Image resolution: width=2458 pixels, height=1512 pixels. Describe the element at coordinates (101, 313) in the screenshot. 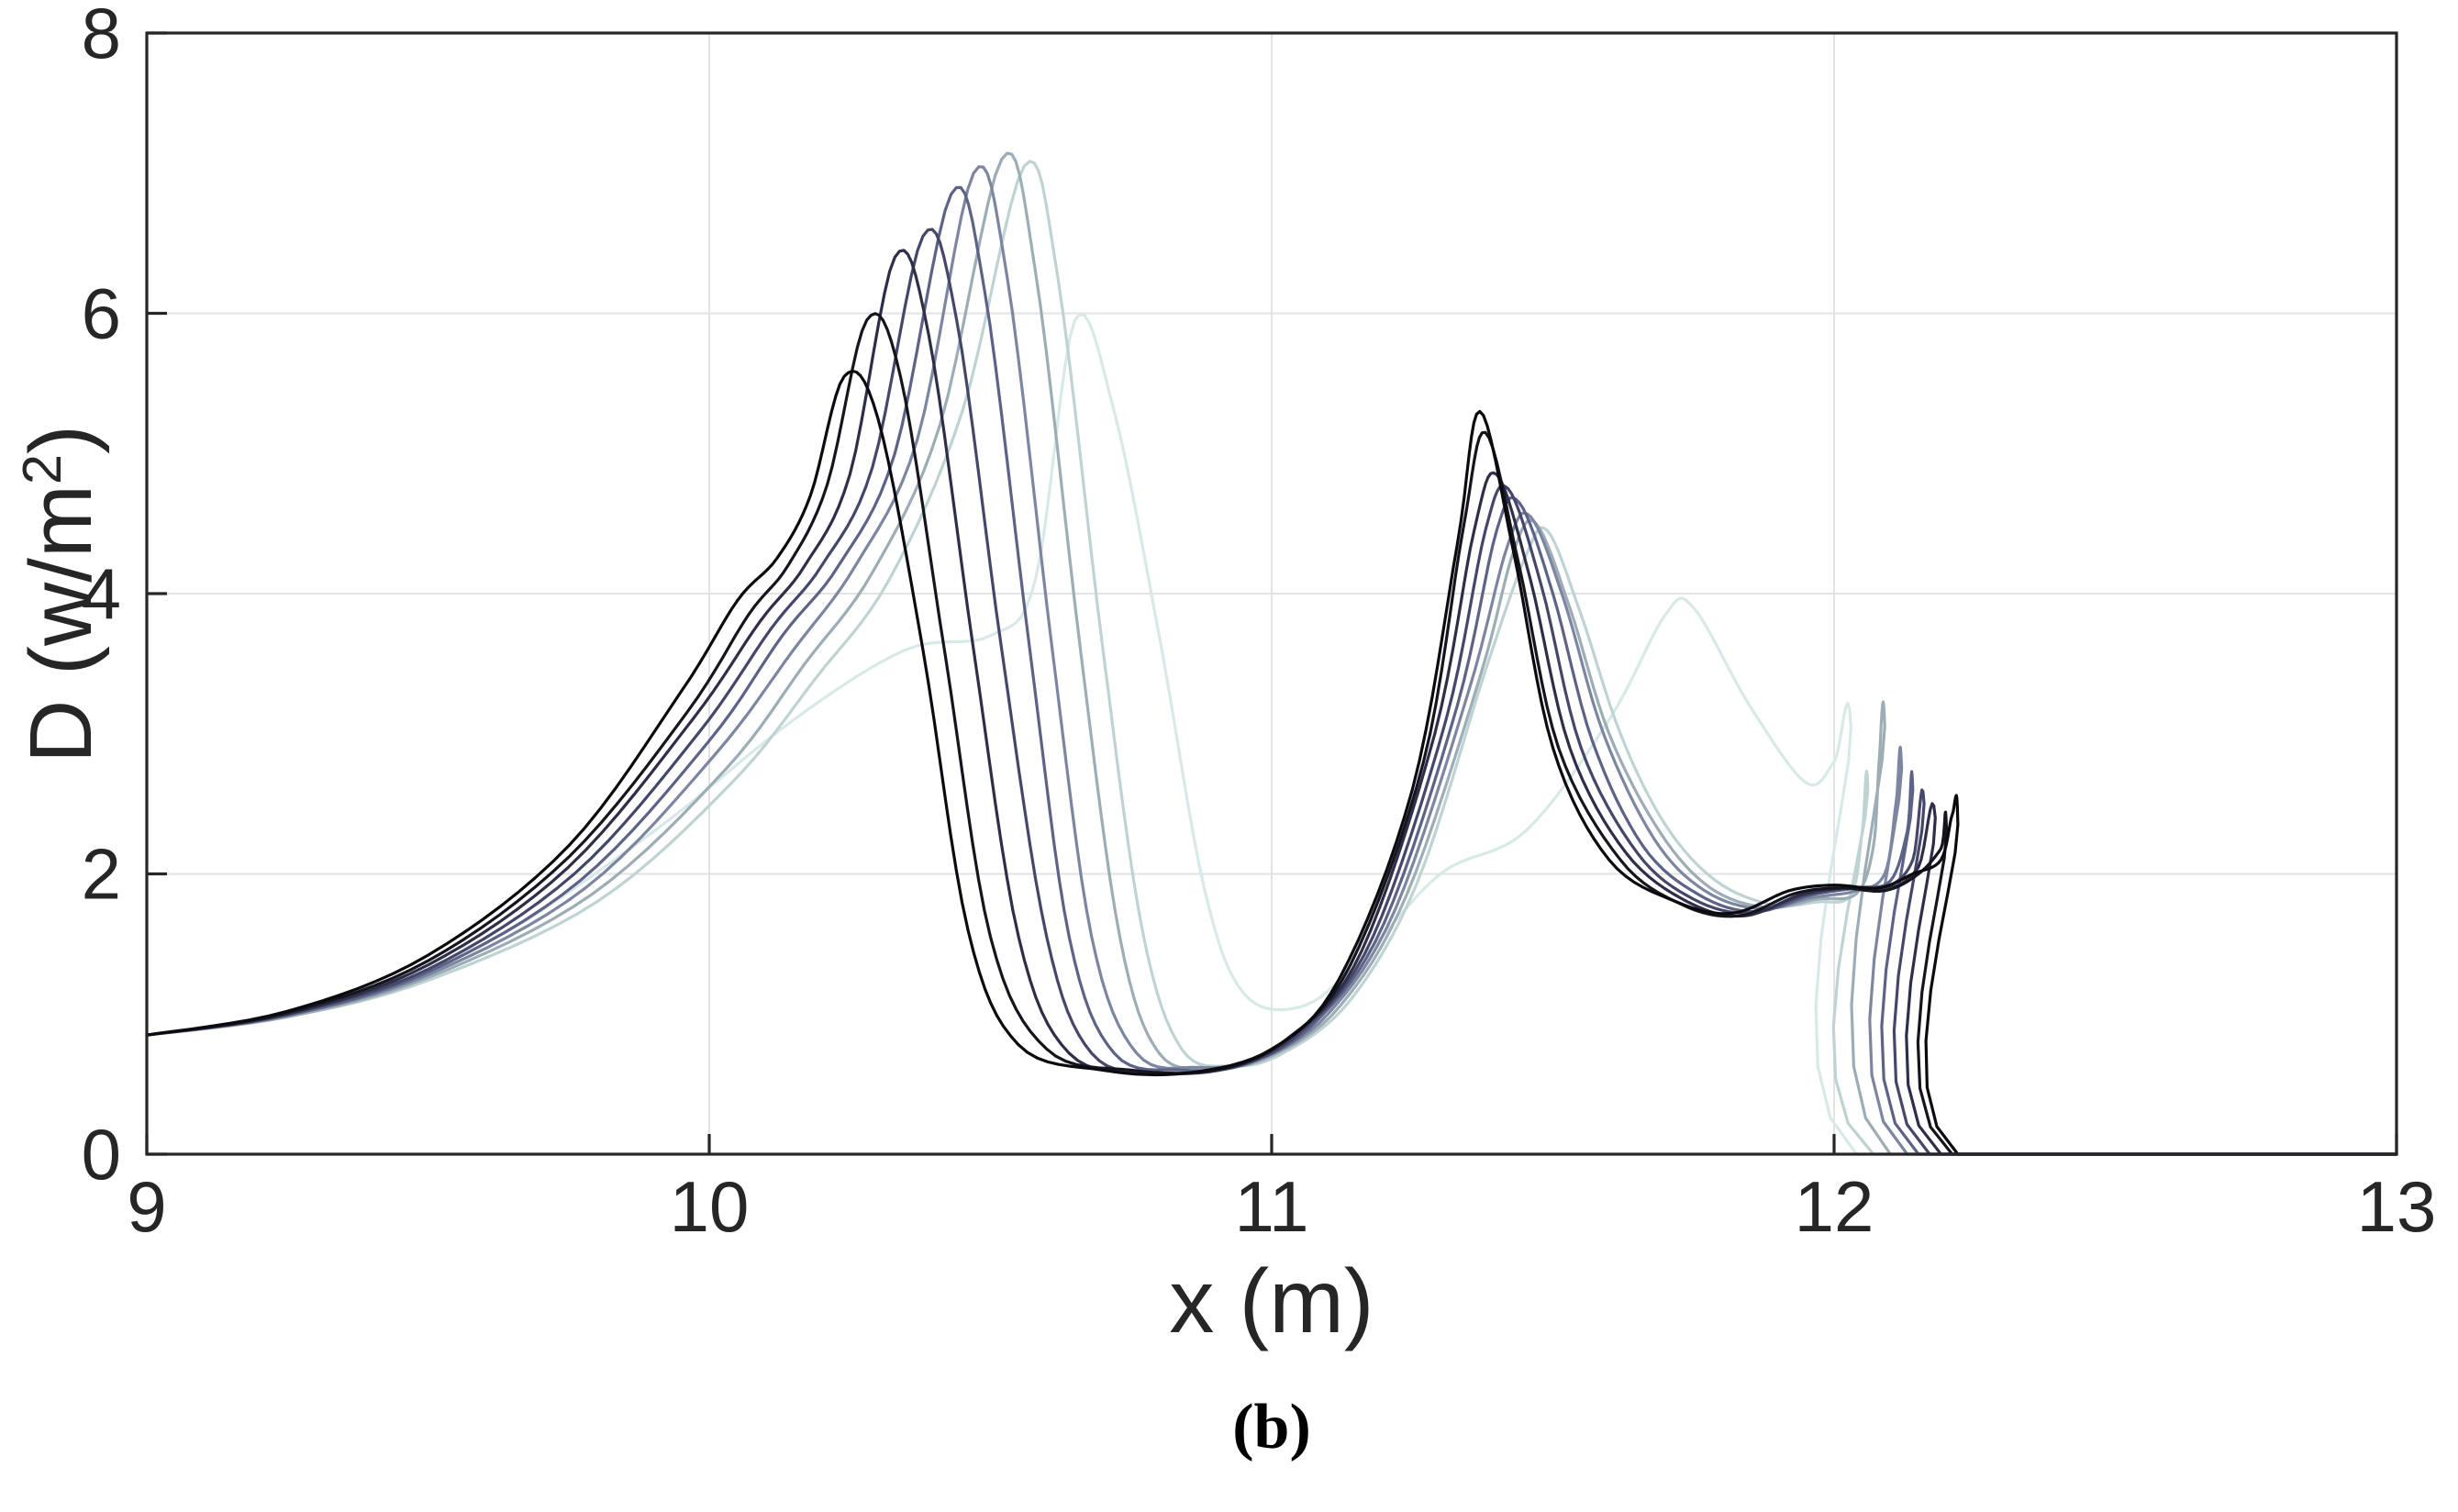

I see `y-tick-label: 6` at that location.